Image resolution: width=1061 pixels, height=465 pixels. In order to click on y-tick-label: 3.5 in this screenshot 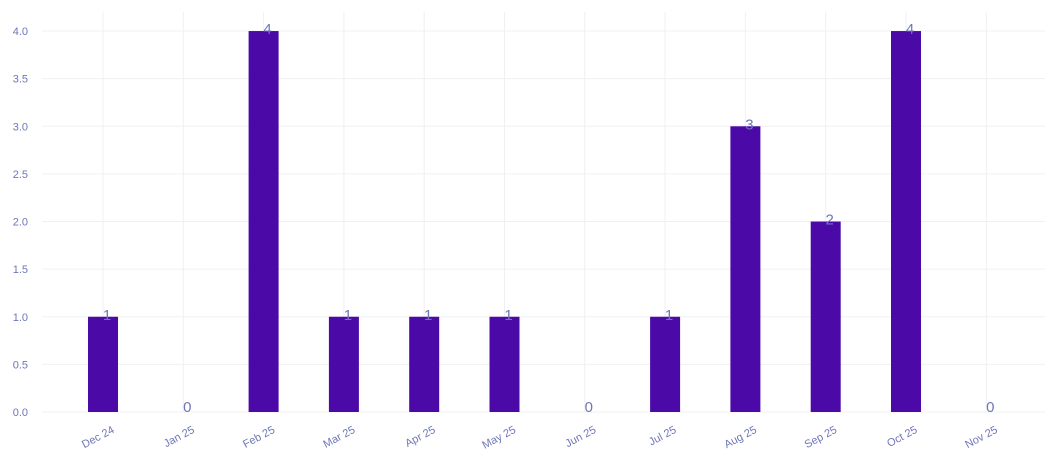, I will do `click(20, 80)`.